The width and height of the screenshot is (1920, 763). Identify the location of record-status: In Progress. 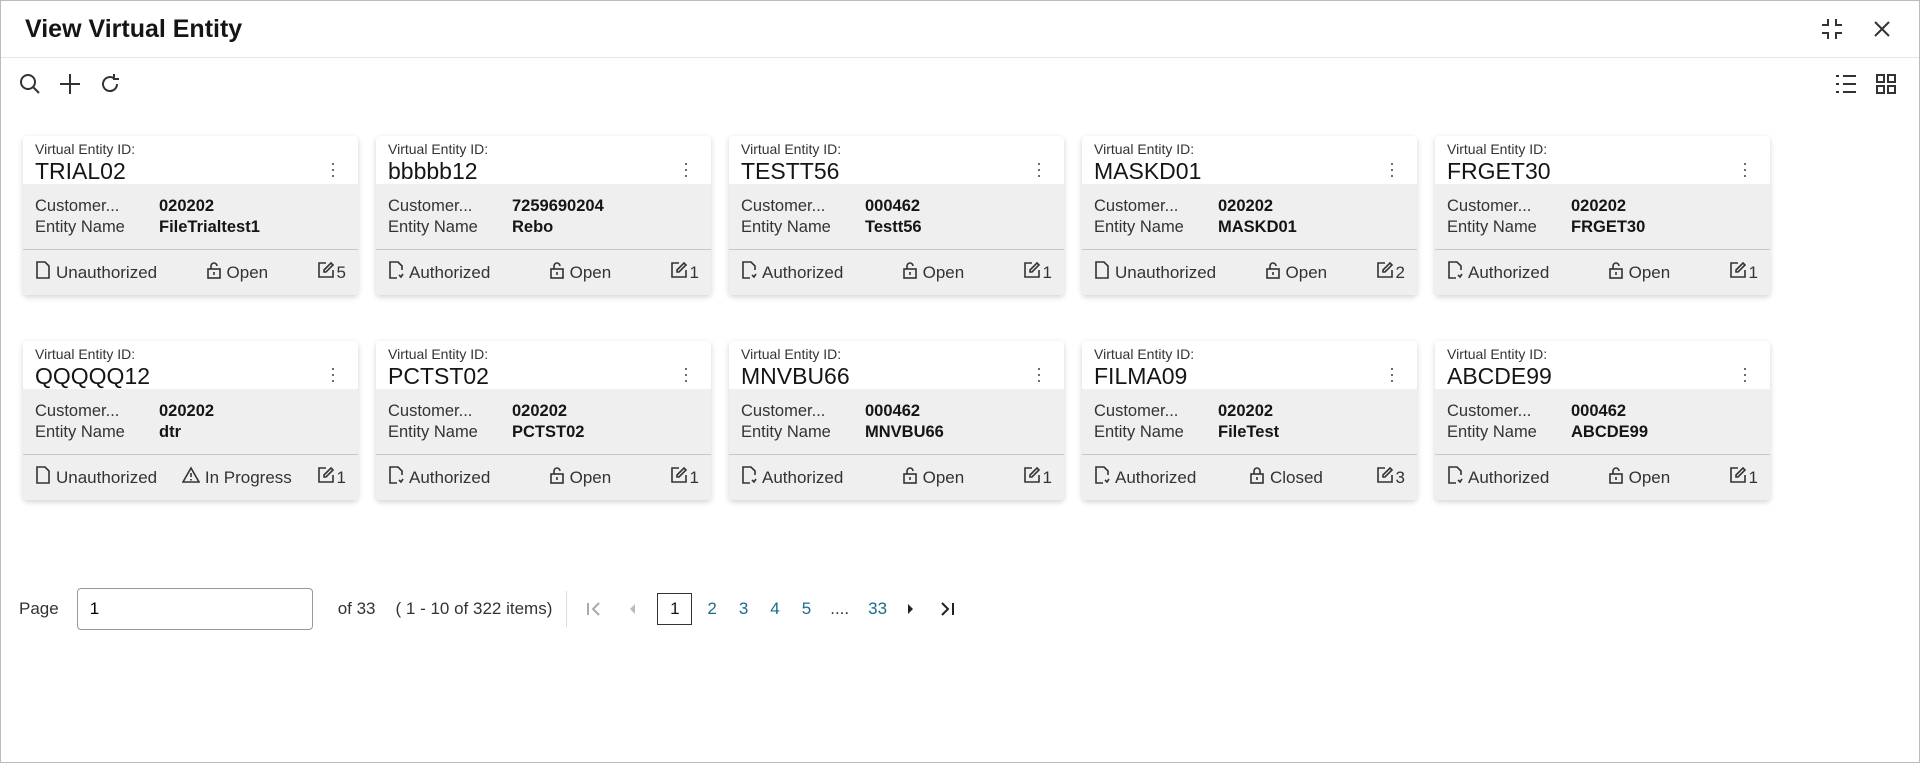
(248, 477).